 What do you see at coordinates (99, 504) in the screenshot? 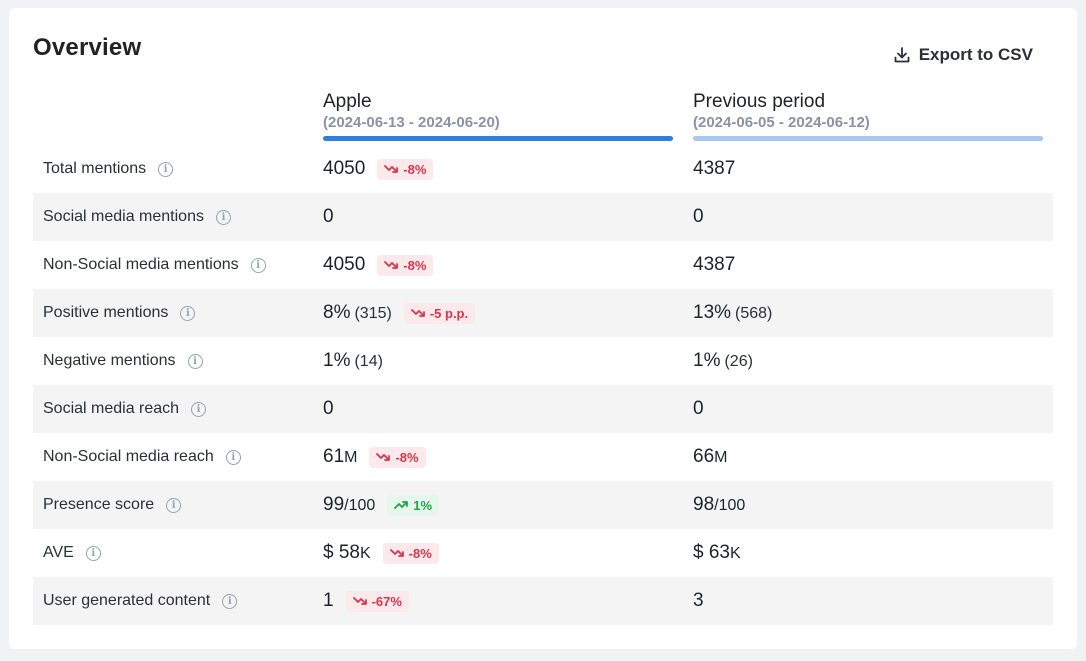
I see `metric-label-text: Presence score` at bounding box center [99, 504].